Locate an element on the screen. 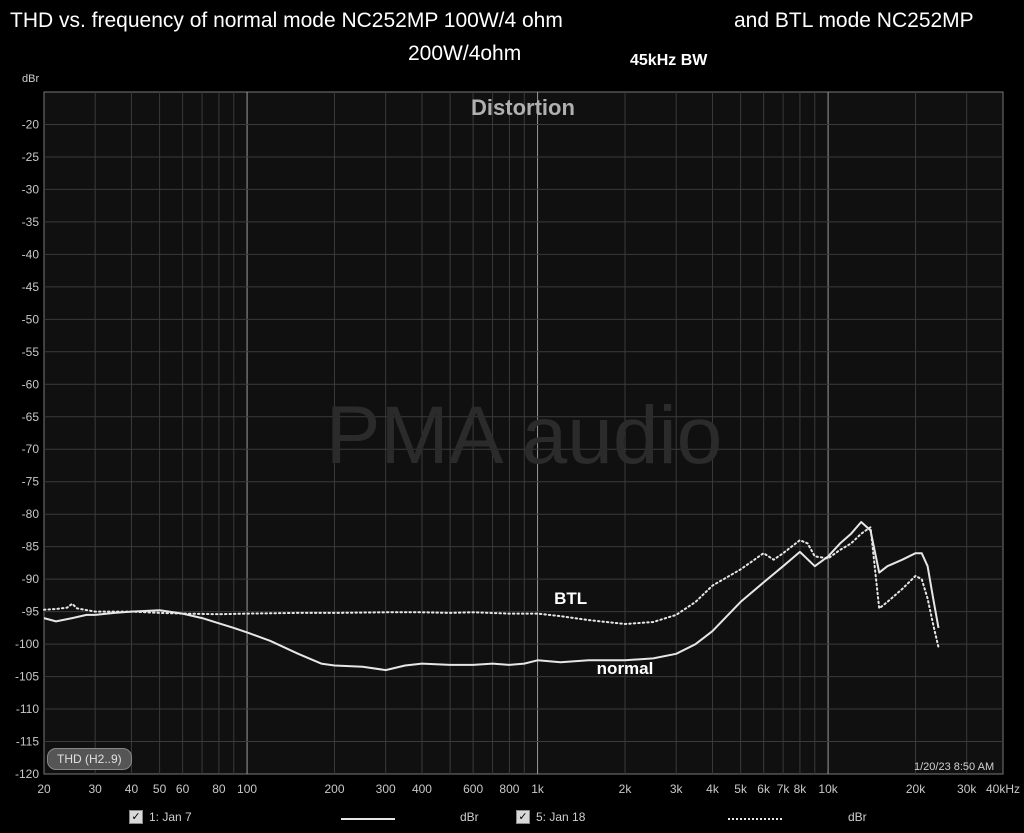 The width and height of the screenshot is (1024, 833). x-tick-label: 200 is located at coordinates (334, 789).